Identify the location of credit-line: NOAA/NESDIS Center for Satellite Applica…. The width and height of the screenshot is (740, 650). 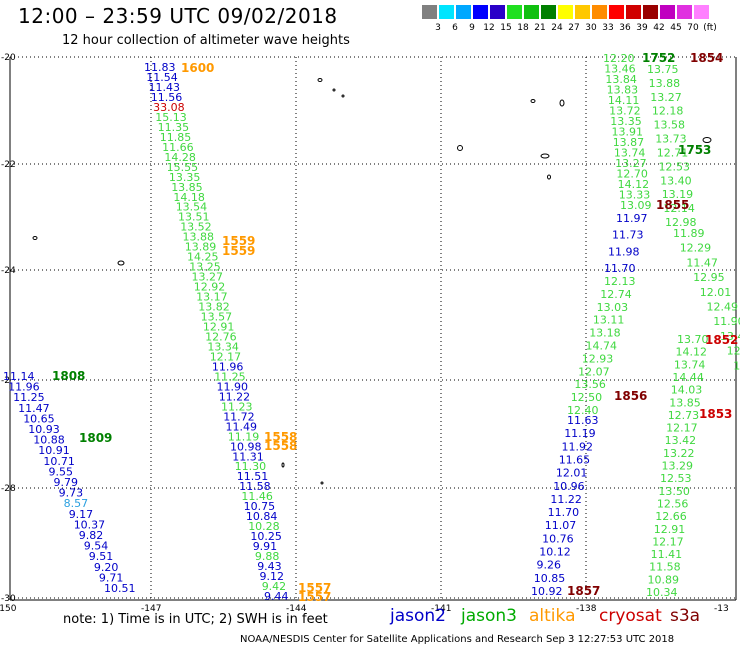
(457, 639).